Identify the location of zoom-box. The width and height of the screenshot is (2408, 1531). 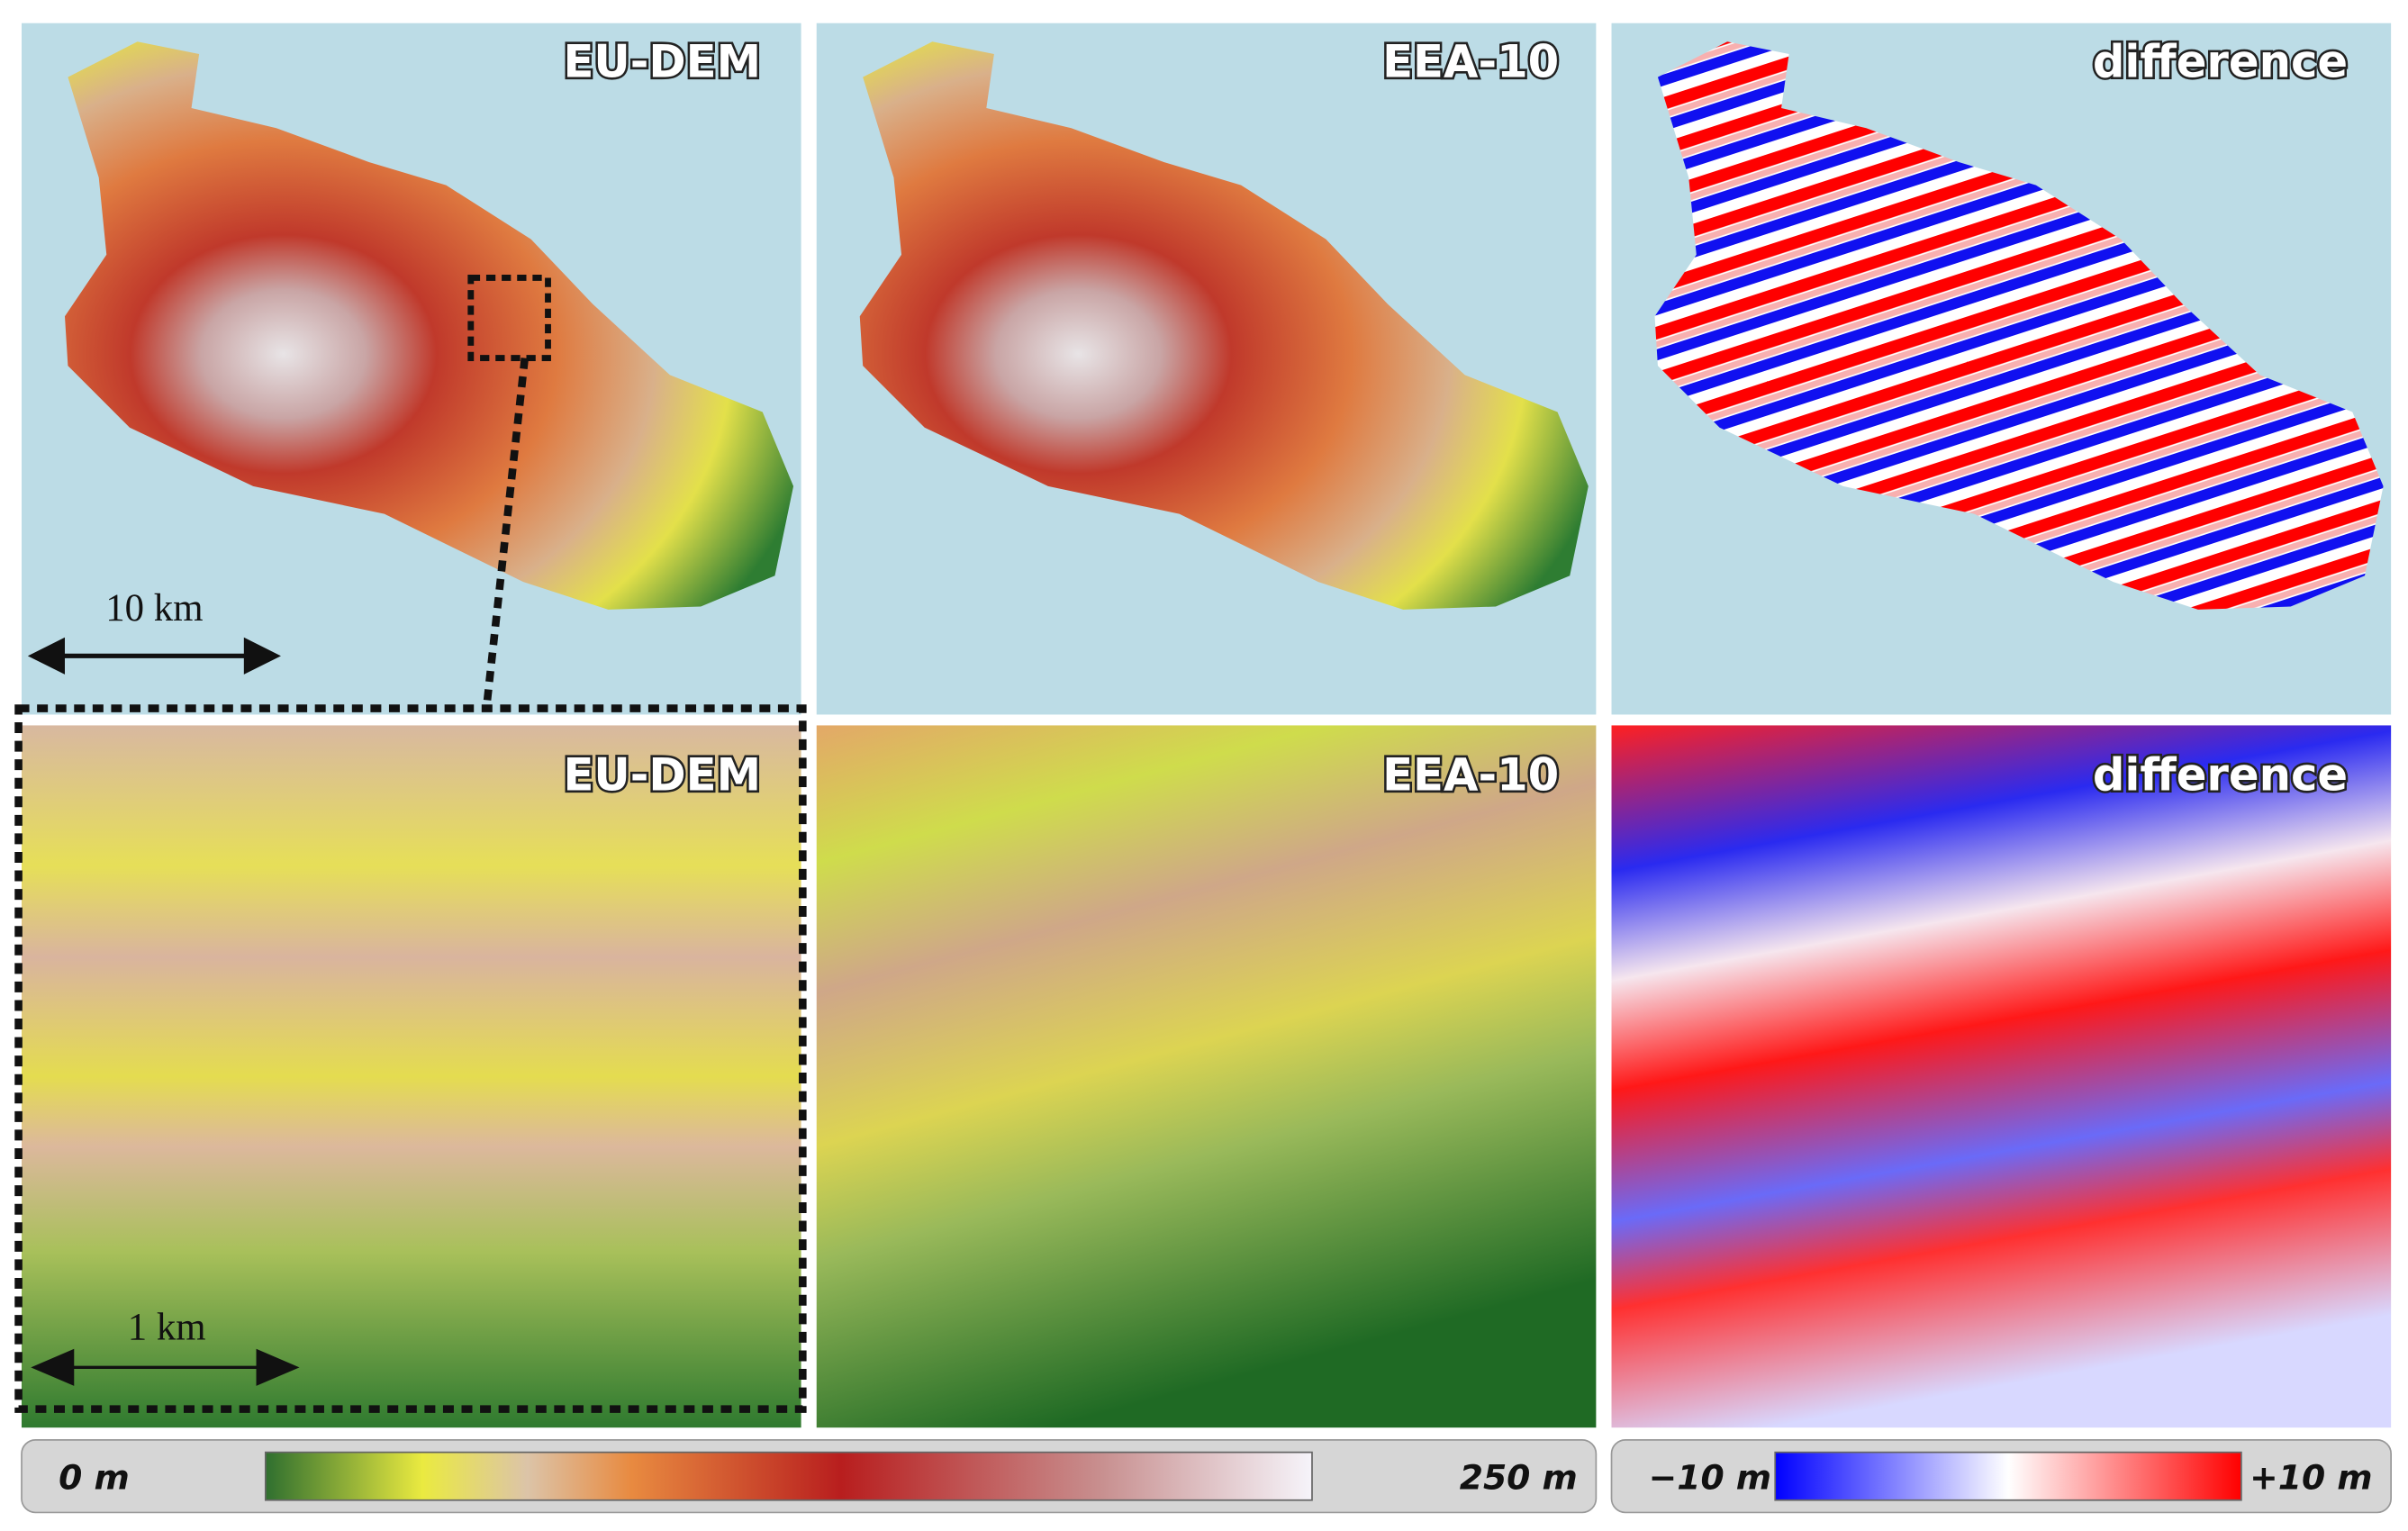
(509, 319).